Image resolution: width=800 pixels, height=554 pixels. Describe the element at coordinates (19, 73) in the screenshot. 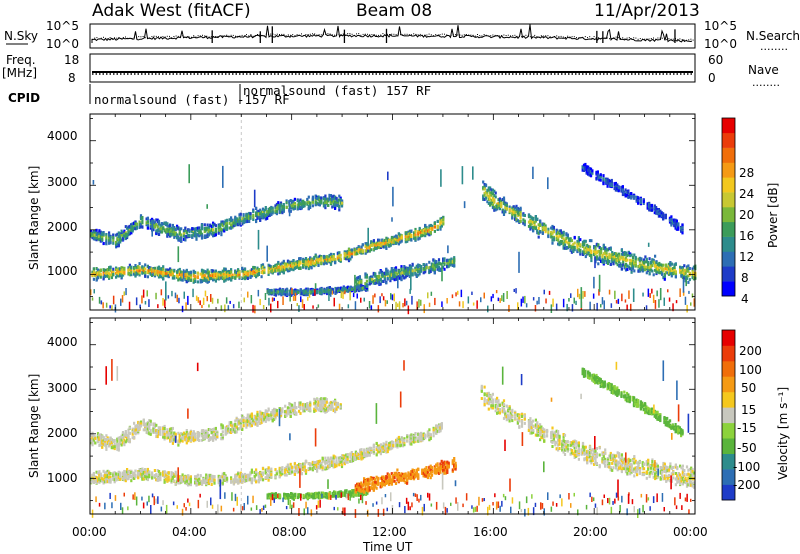

I see `freq-left-unit: [MHz]` at that location.